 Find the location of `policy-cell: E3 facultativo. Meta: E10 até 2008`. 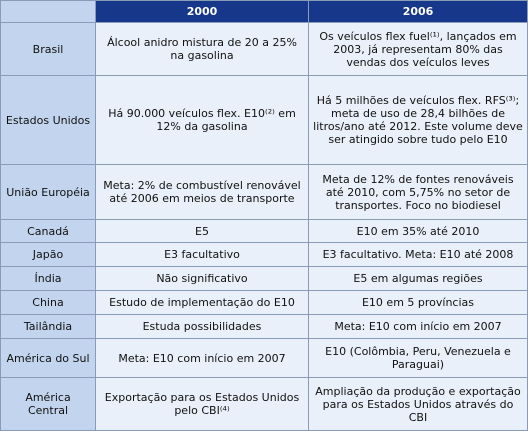

policy-cell: E3 facultativo. Meta: E10 até 2008 is located at coordinates (418, 254).